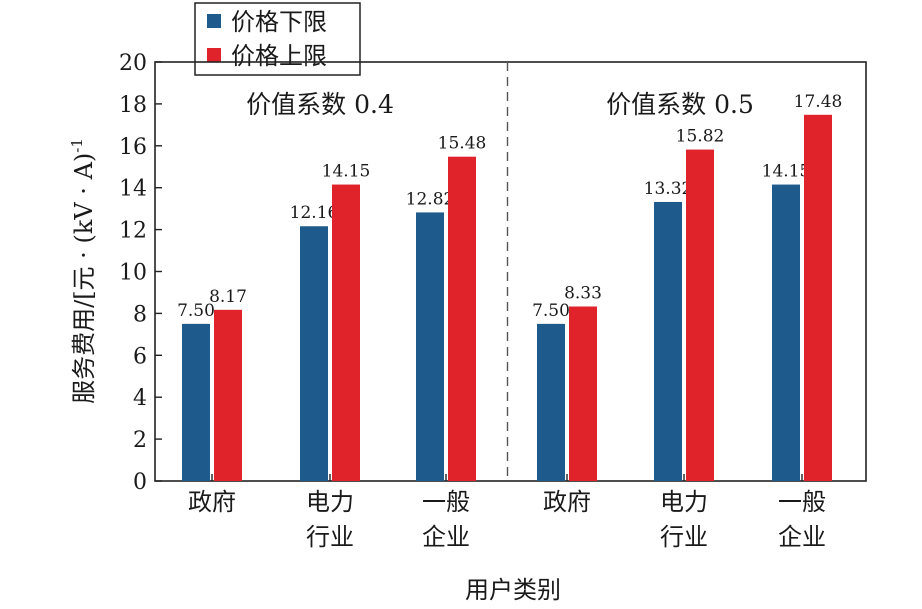 The width and height of the screenshot is (922, 609). What do you see at coordinates (133, 105) in the screenshot?
I see `y-tick-label: 18` at bounding box center [133, 105].